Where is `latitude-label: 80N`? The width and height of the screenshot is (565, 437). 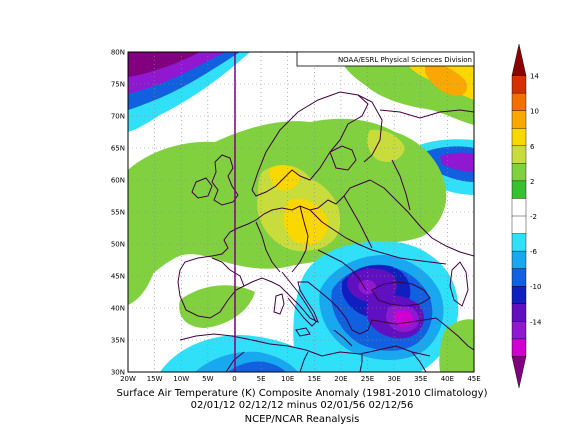
latitude-label: 80N is located at coordinates (118, 53).